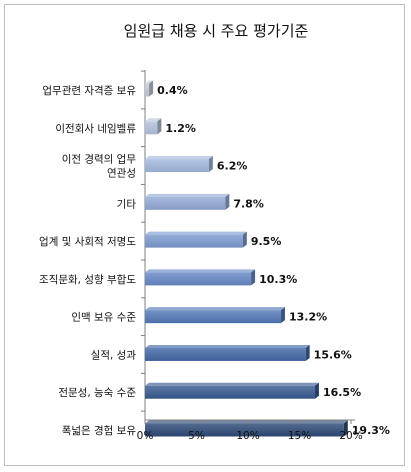  What do you see at coordinates (97, 393) in the screenshot?
I see `category-label: 전문성, 능숙 수준` at bounding box center [97, 393].